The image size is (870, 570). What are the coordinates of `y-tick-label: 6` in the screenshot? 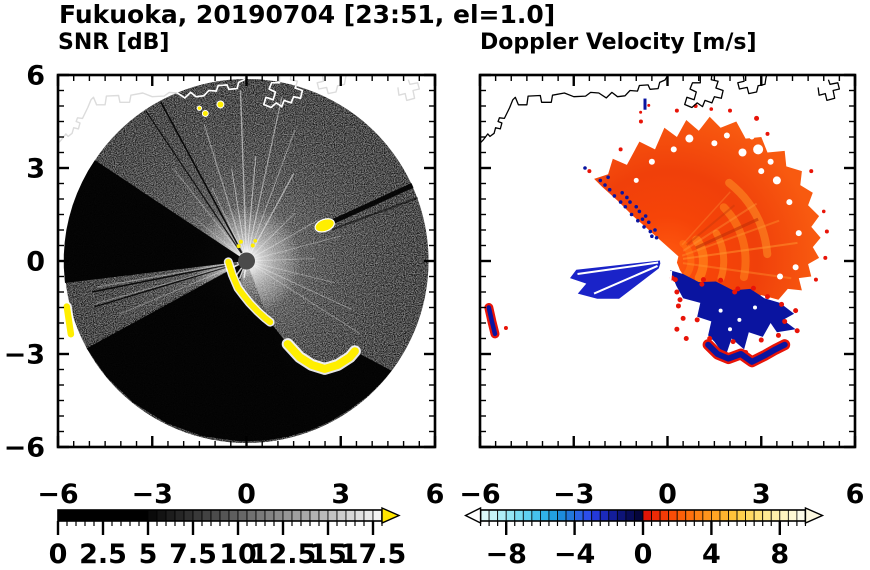 It's located at (35, 76).